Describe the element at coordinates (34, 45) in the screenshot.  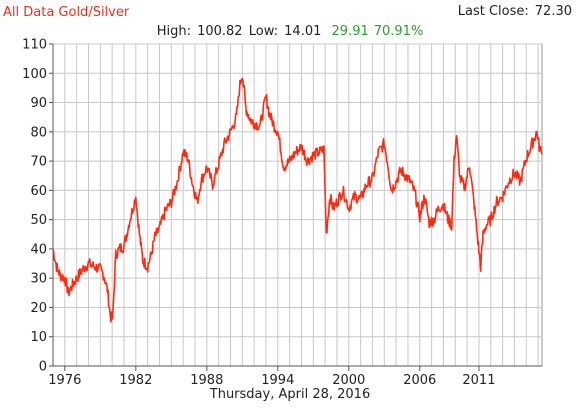
I see `y-tick-label: 110` at that location.